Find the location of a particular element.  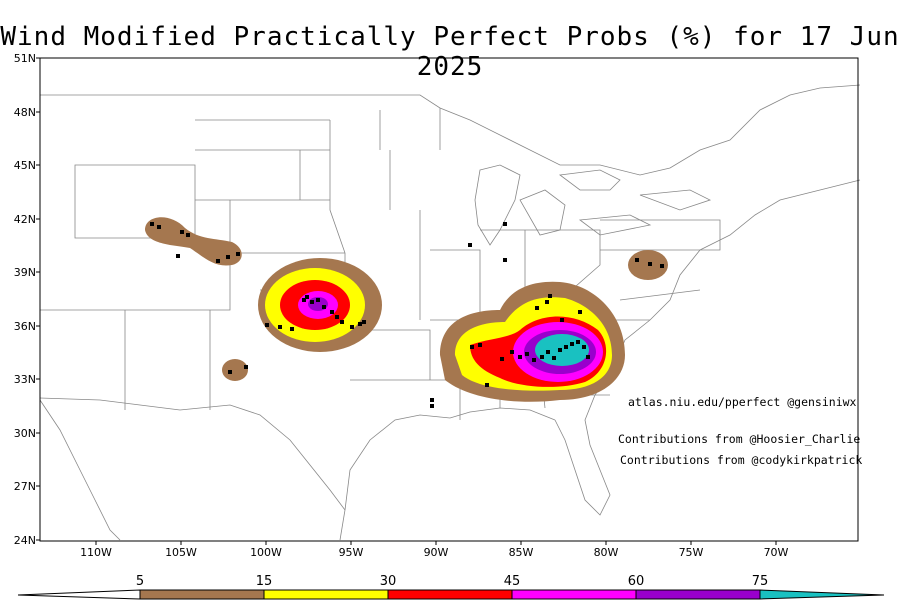

prob-5-nebraska is located at coordinates (193, 241).